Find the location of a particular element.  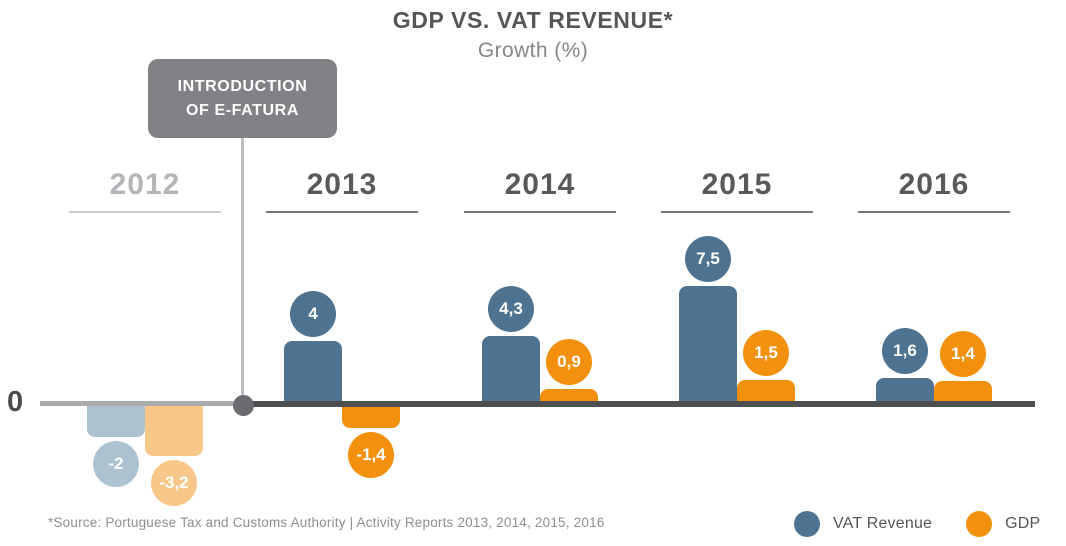

bar-2016-vat-revenue is located at coordinates (905, 390).